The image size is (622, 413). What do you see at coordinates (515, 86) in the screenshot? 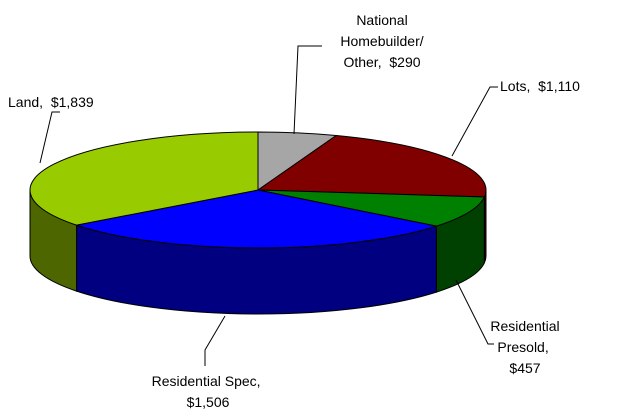
I see `category-label: Lots,` at bounding box center [515, 86].